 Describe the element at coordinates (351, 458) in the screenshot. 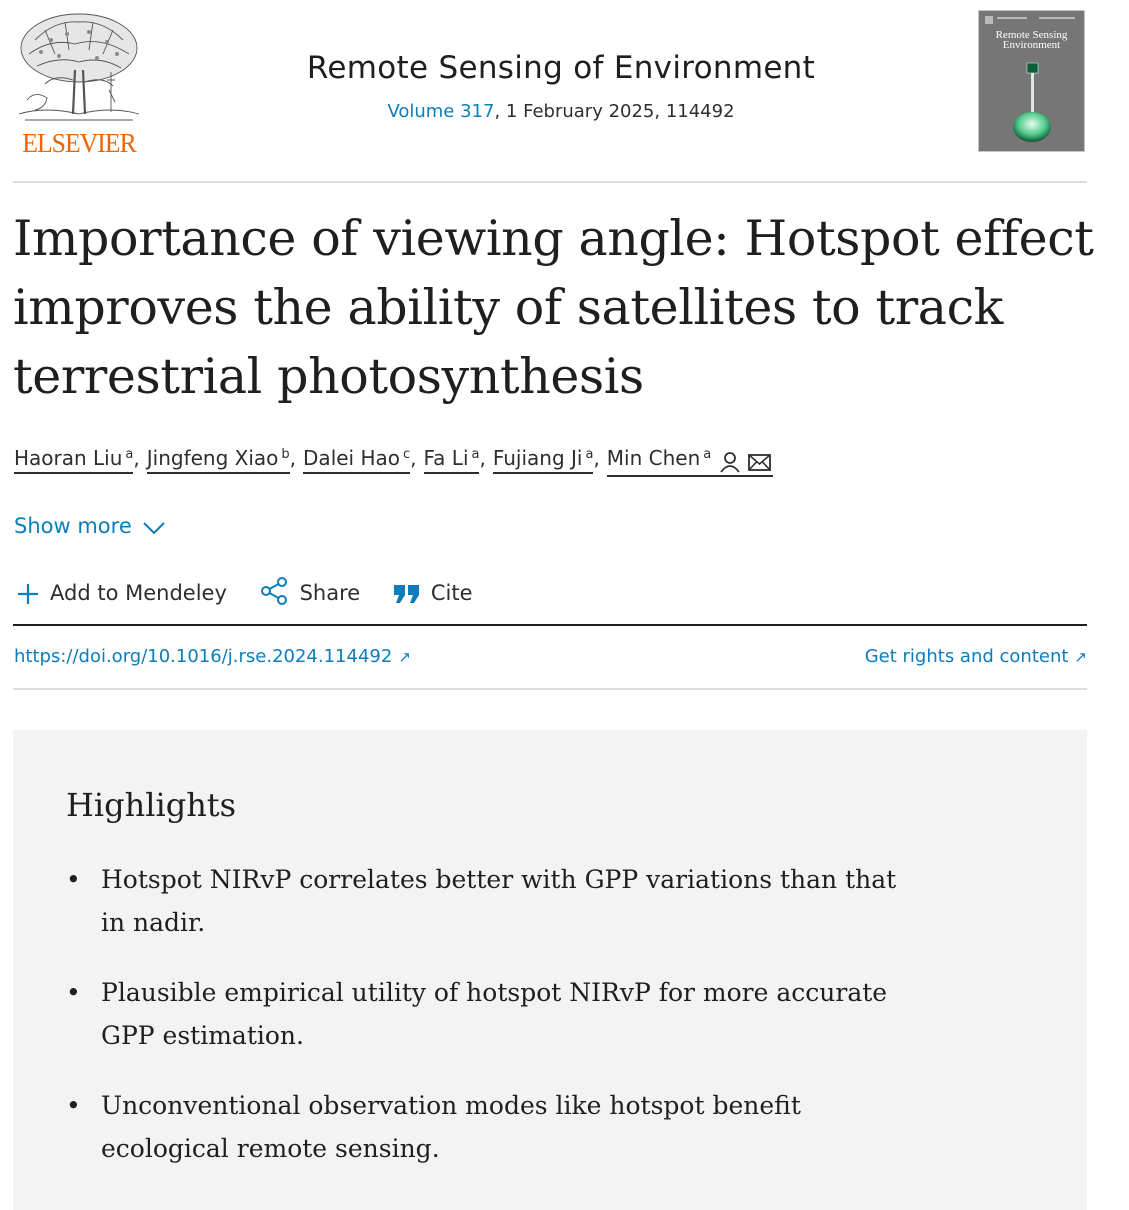

I see `author-name: Dalei Hao` at that location.